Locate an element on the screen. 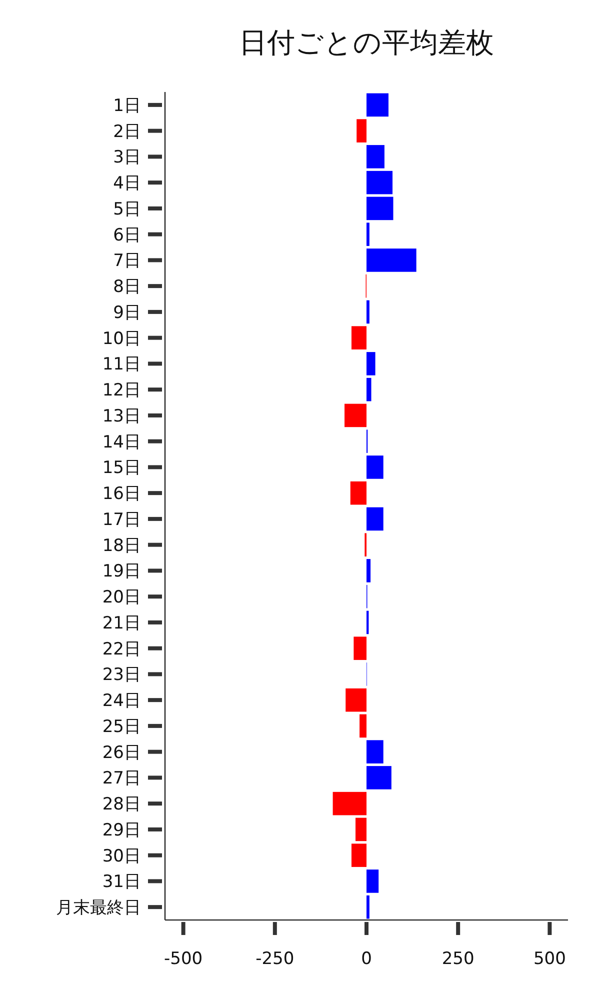 This screenshot has height=1000, width=600. y-tick-label: 27日 is located at coordinates (121, 778).